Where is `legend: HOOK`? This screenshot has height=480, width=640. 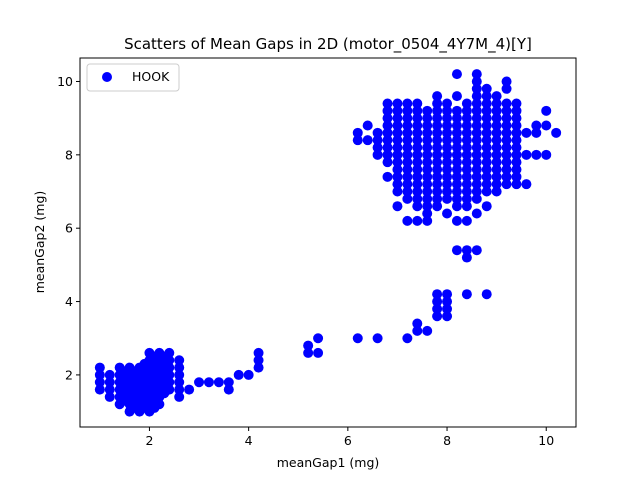 legend: HOOK is located at coordinates (133, 77).